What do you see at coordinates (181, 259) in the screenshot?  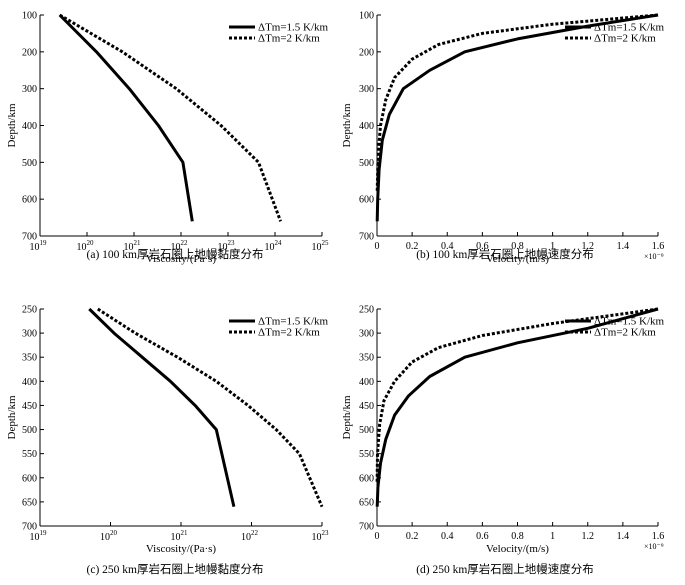 I see `x-axis-label: Viscosity/(Pa·s)` at bounding box center [181, 259].